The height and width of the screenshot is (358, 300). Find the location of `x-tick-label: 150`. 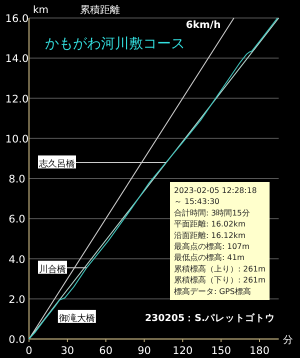

x-tick-label: 150 is located at coordinates (221, 351).